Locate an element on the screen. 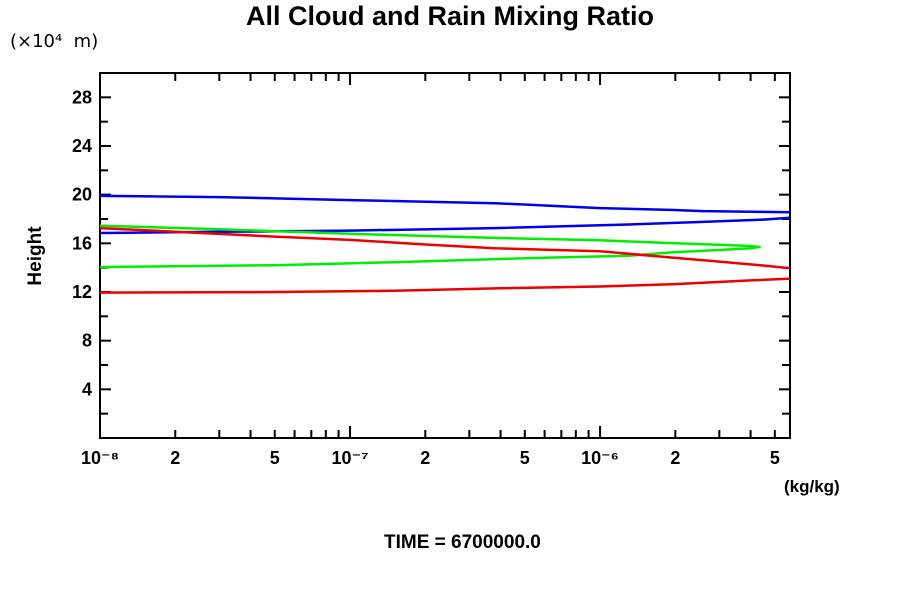 This screenshot has height=600, width=900. chart-title: All Cloud and Rain Mixing Ratio is located at coordinates (450, 16).